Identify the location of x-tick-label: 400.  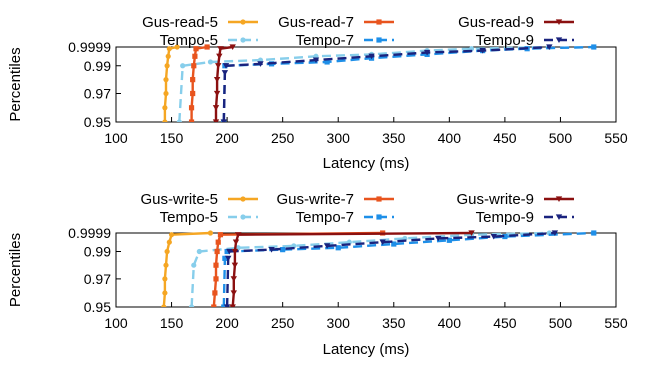
(450, 323).